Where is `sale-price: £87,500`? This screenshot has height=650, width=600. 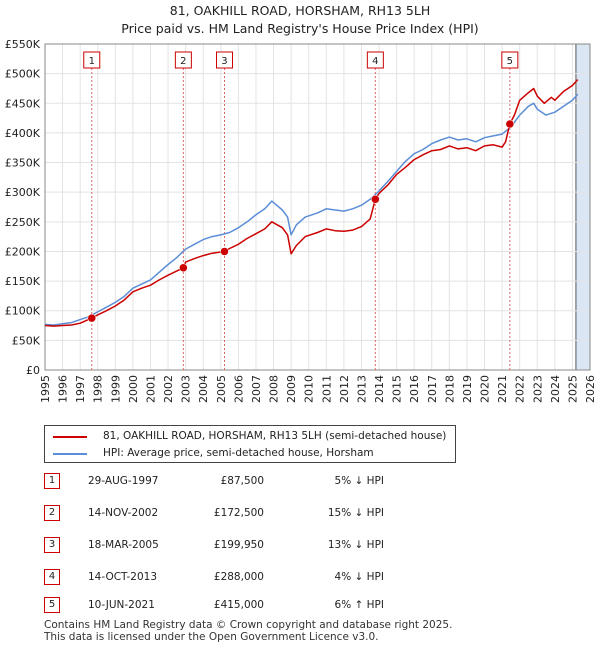 sale-price: £87,500 is located at coordinates (242, 481).